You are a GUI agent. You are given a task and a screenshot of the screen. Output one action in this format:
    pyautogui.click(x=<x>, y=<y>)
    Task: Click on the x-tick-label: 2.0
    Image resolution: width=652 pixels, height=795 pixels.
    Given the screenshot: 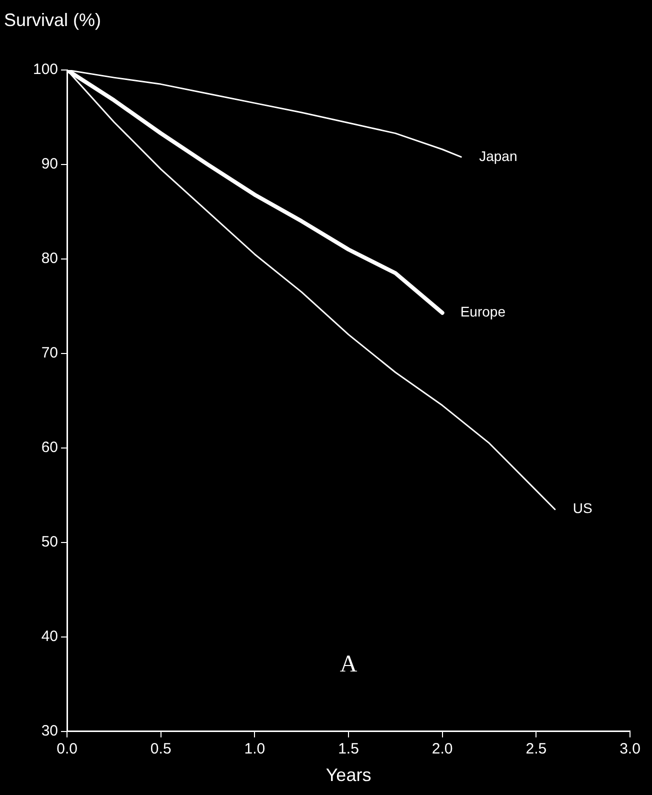 What is the action you would take?
    pyautogui.click(x=442, y=749)
    